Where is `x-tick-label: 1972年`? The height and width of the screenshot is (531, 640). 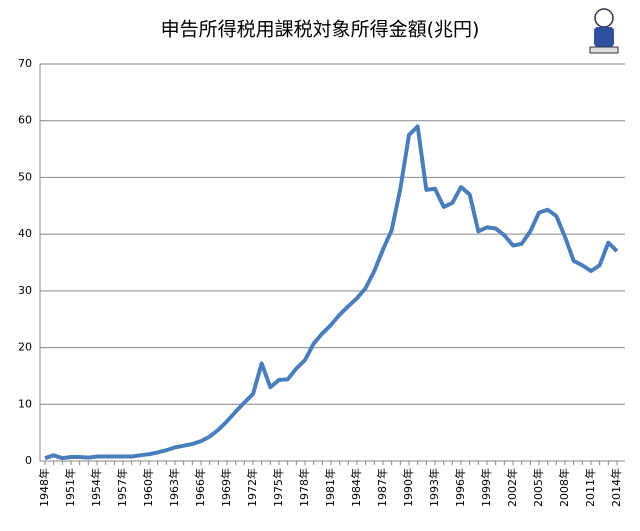
x-tick-label: 1972年 is located at coordinates (252, 487).